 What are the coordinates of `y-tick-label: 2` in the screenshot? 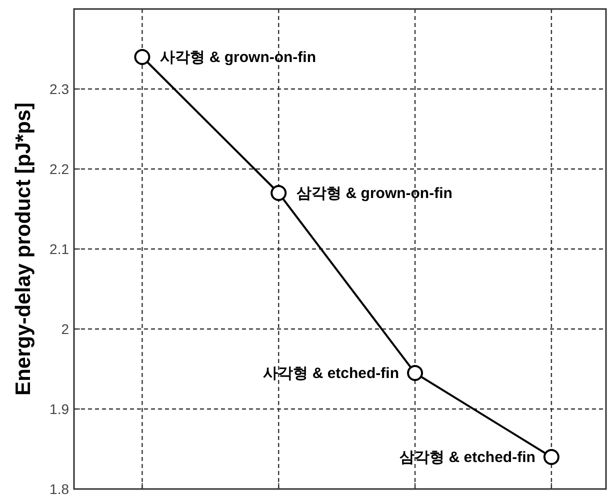 It's located at (65, 329).